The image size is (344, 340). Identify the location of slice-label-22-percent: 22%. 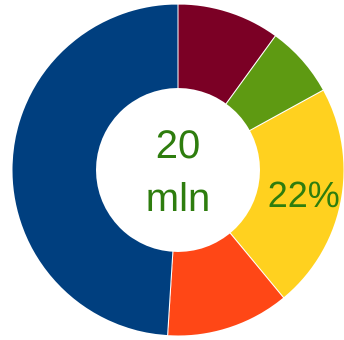
(304, 194).